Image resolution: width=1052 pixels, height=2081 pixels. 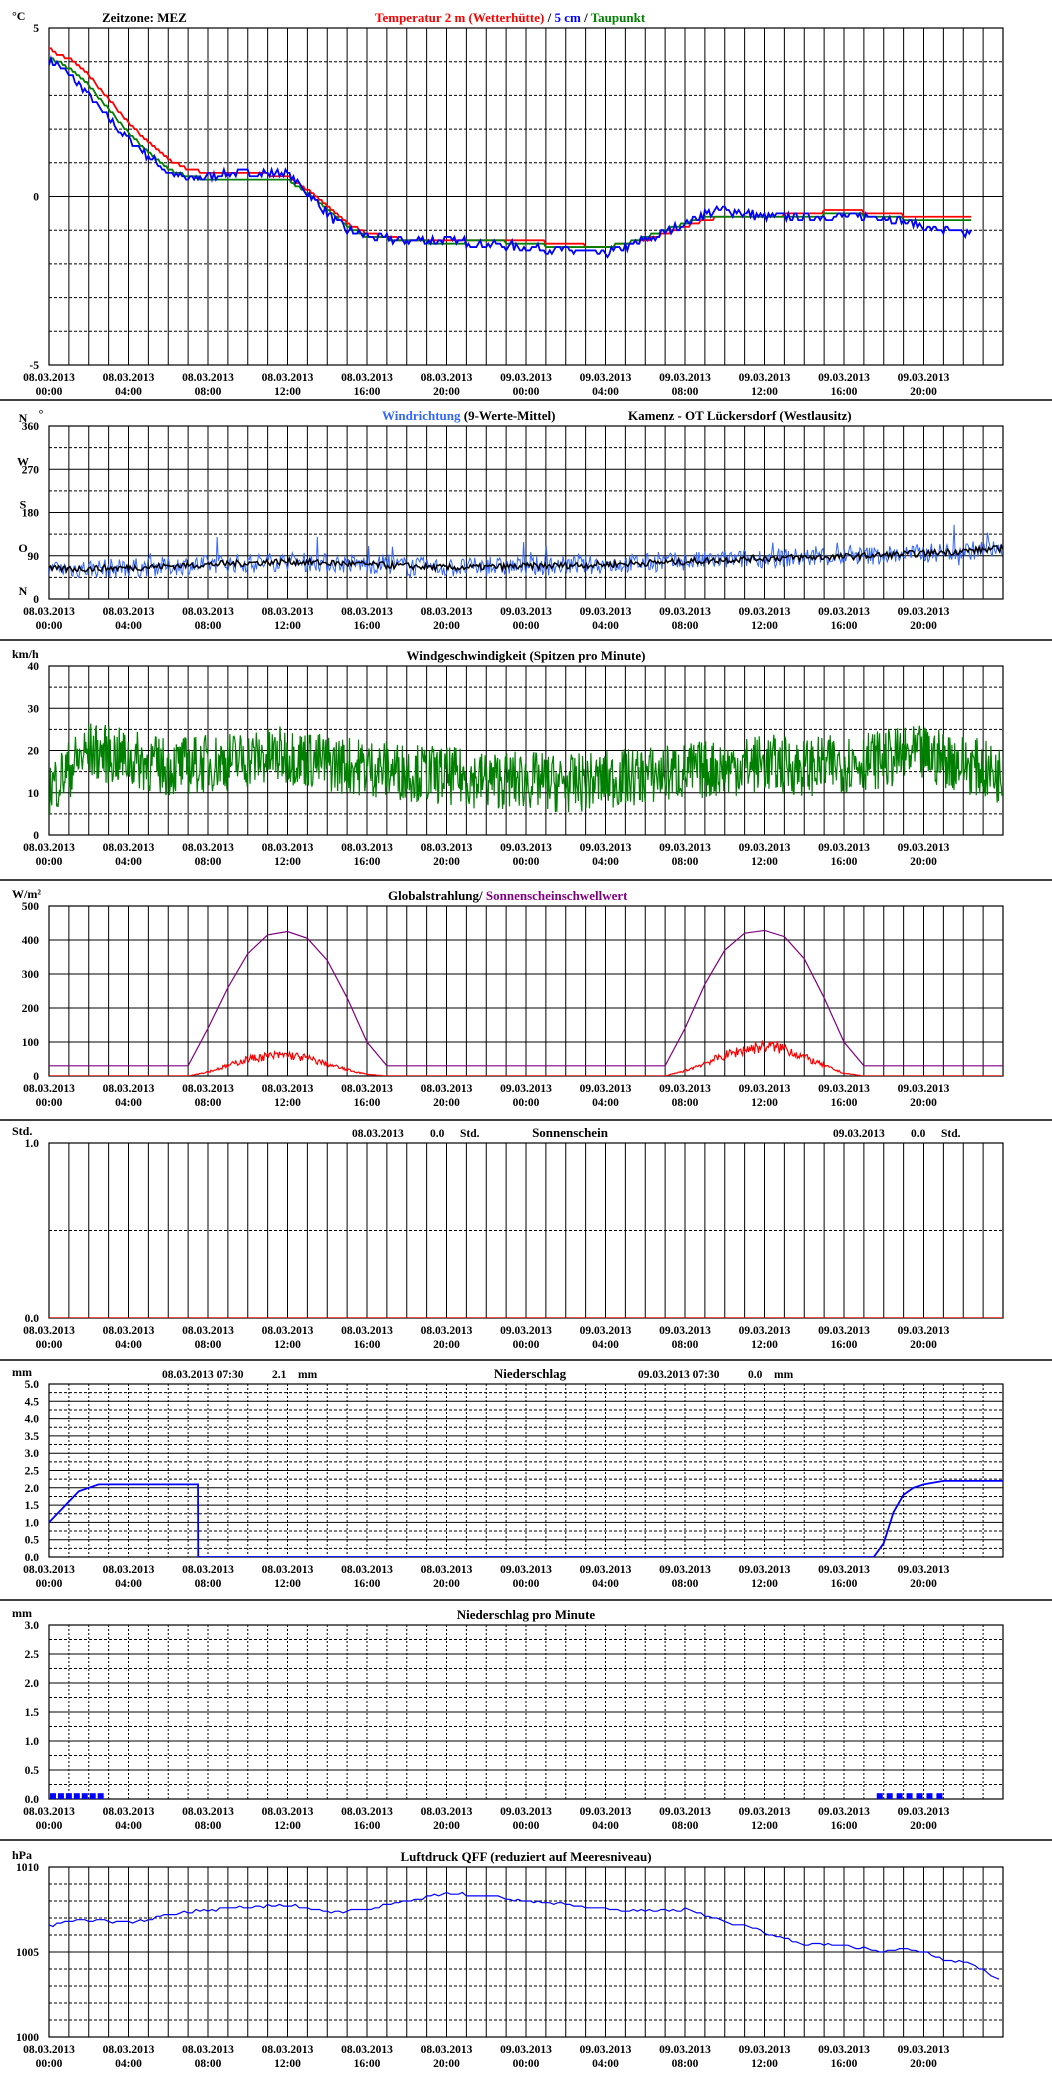 I want to click on legend-entry: (9-Werte-Mittel), so click(x=508, y=415).